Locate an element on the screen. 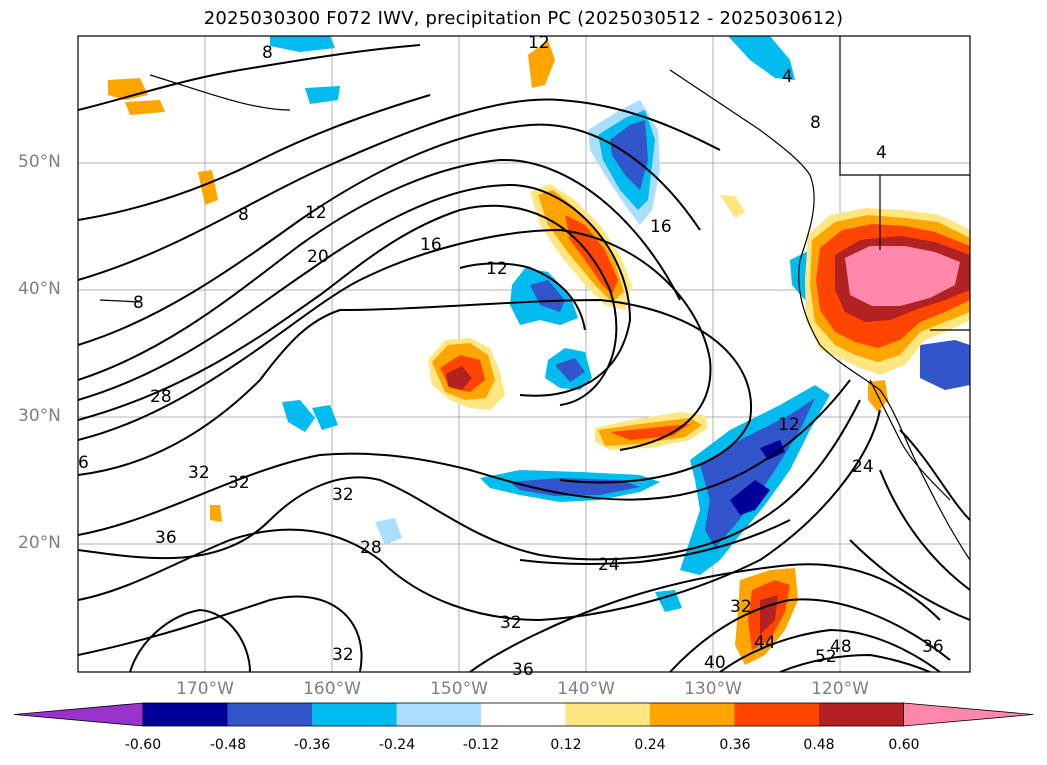 Image resolution: width=1047 pixels, height=765 pixels. colorbar-tick: -0.12 is located at coordinates (481, 745).